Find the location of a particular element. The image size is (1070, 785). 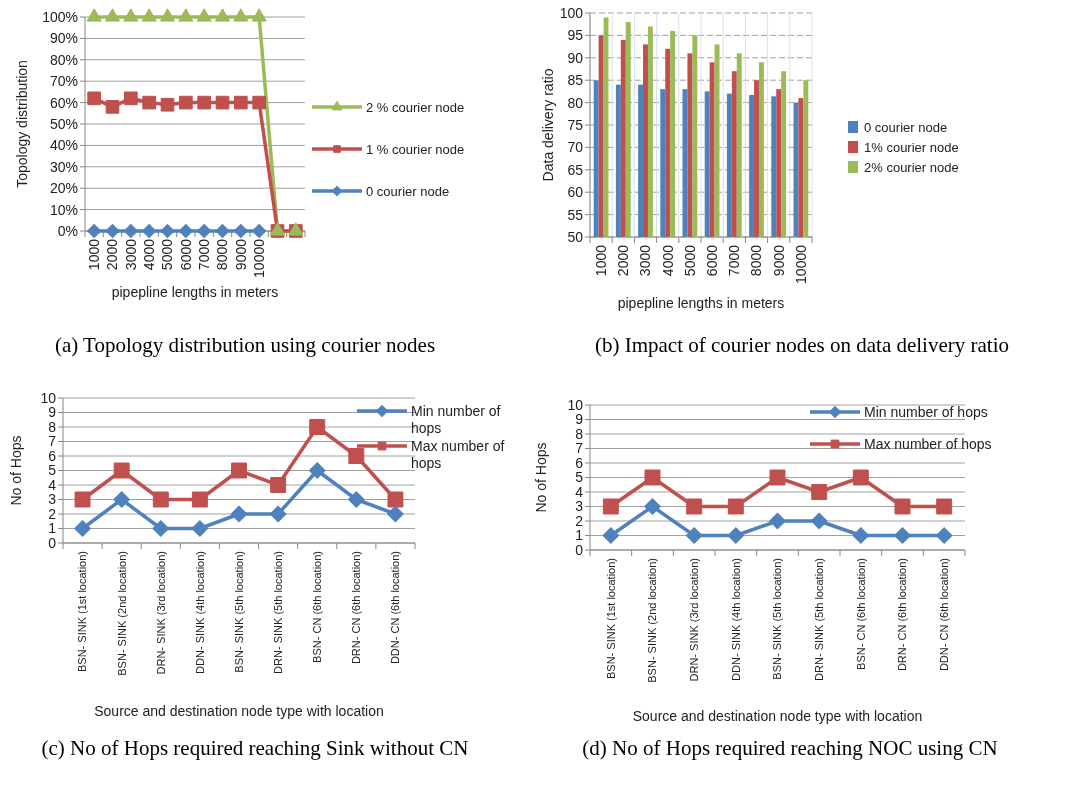

x-tick-label: 6000 is located at coordinates (185, 254).